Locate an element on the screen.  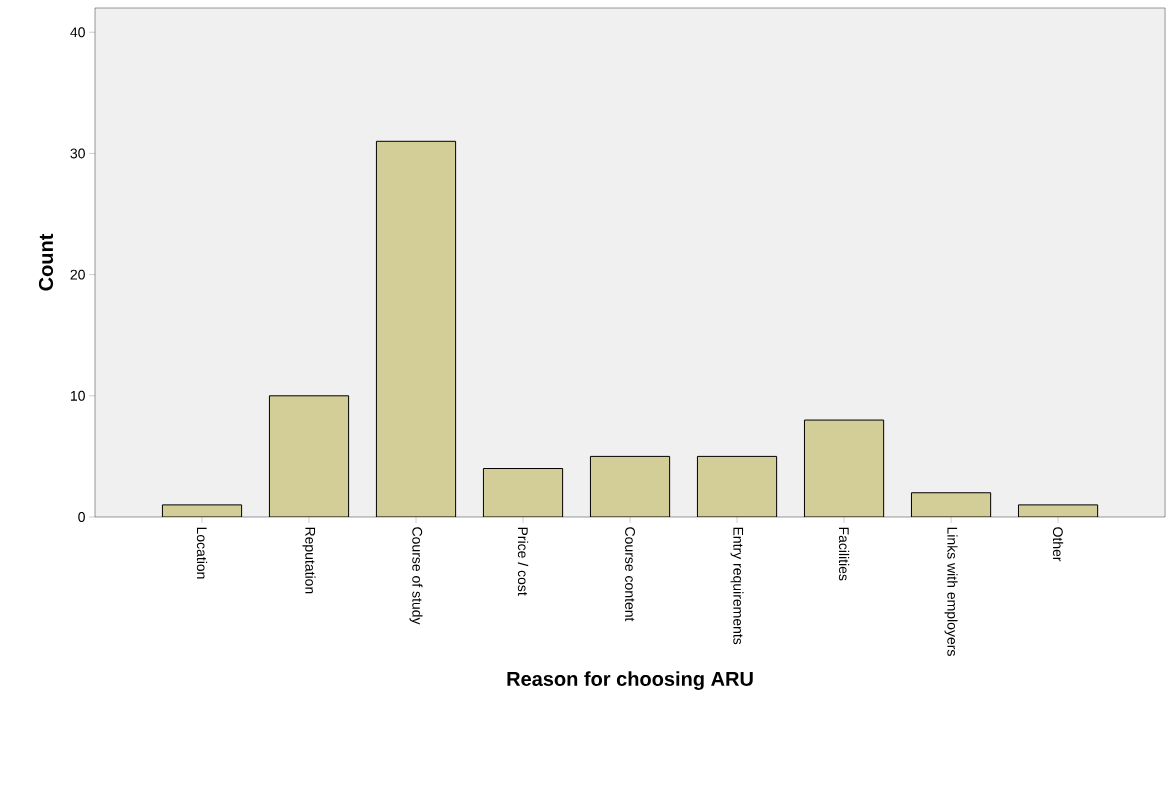
x-tick-label: Course of study is located at coordinates (416, 576).